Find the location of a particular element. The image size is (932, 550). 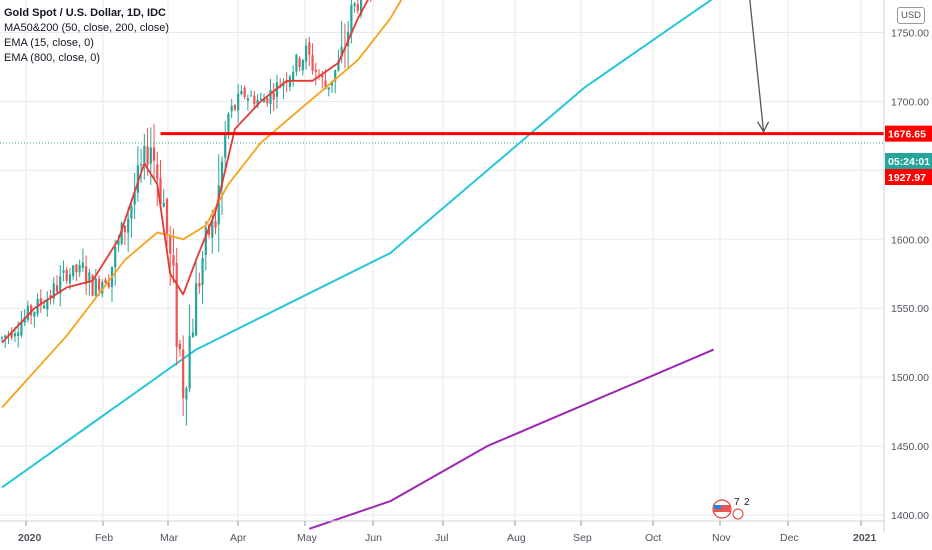

event-badge-1: 7 is located at coordinates (737, 502).